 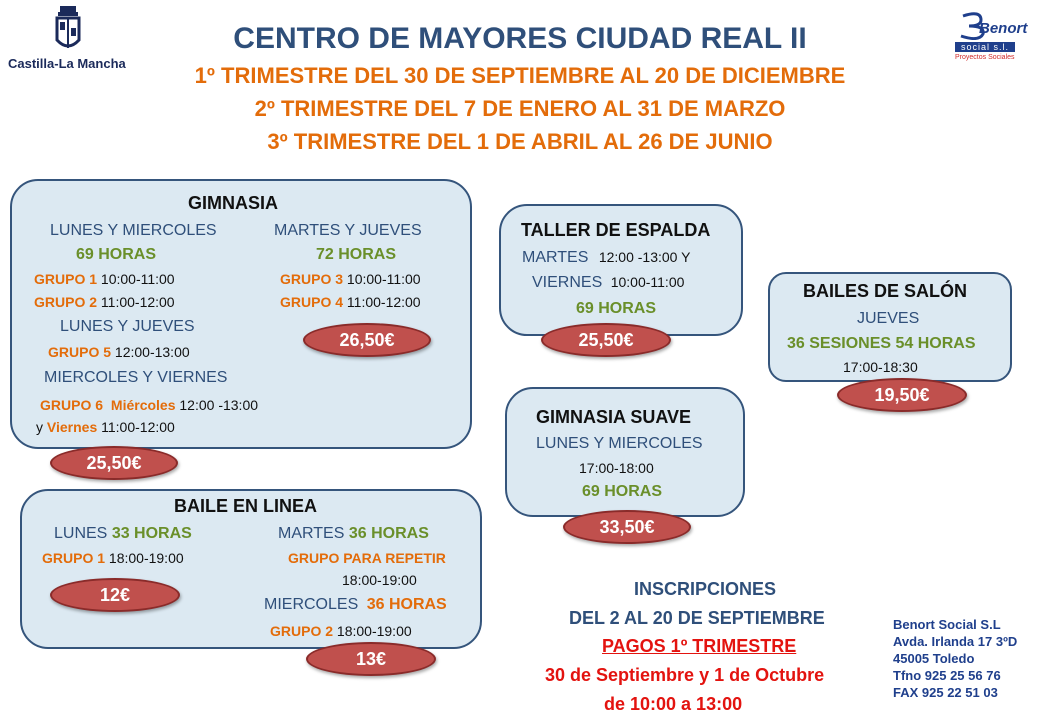 I want to click on baile-linea-title: BAILE EN LINEA, so click(x=246, y=506).